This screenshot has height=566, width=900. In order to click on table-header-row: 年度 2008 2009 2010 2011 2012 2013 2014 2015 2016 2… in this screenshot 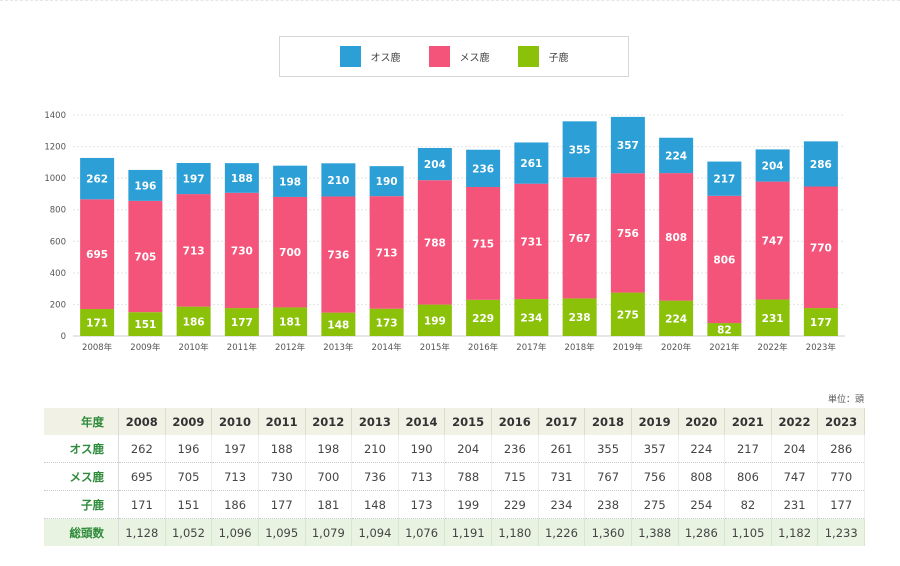, I will do `click(454, 421)`.